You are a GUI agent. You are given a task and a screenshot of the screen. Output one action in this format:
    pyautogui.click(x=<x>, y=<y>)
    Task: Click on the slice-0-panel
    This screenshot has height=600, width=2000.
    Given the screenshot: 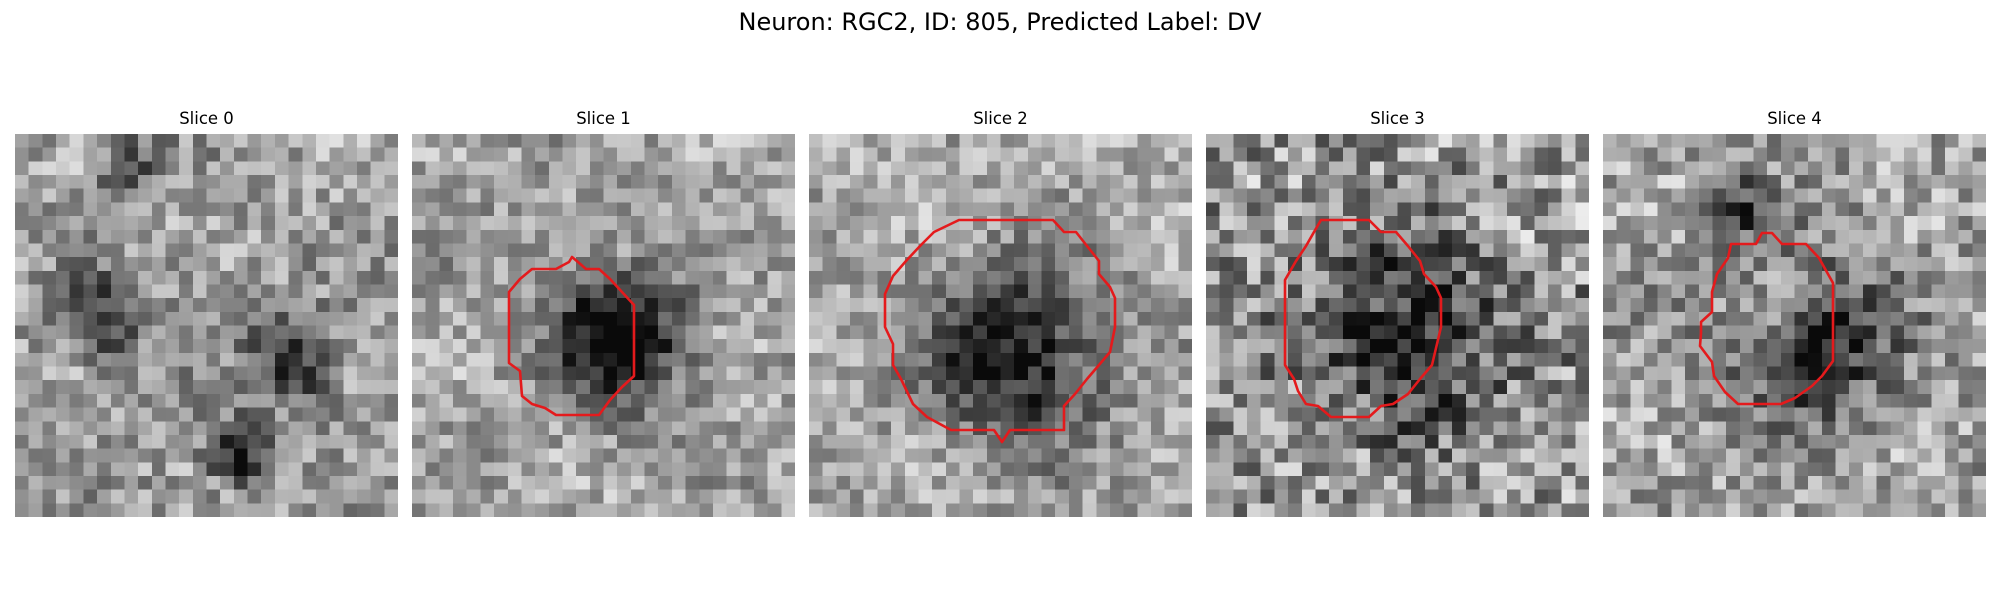 What is the action you would take?
    pyautogui.click(x=206, y=325)
    